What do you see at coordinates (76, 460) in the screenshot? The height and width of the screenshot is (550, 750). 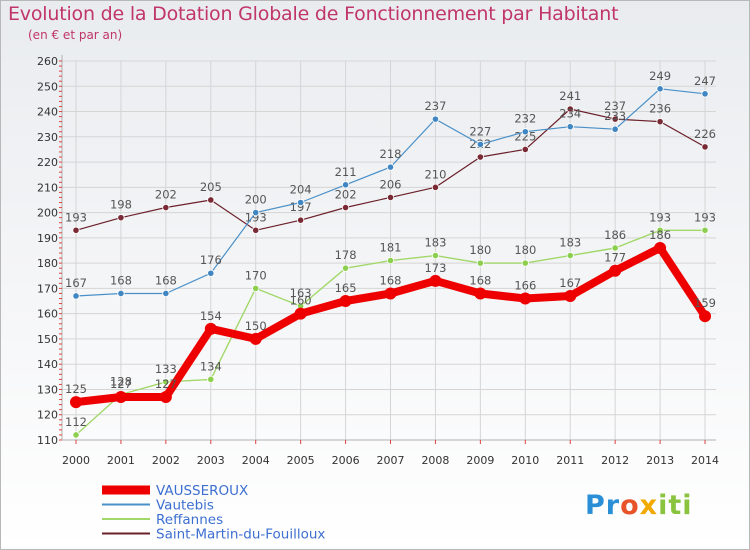 I see `x-tick-label-2000: 2000` at bounding box center [76, 460].